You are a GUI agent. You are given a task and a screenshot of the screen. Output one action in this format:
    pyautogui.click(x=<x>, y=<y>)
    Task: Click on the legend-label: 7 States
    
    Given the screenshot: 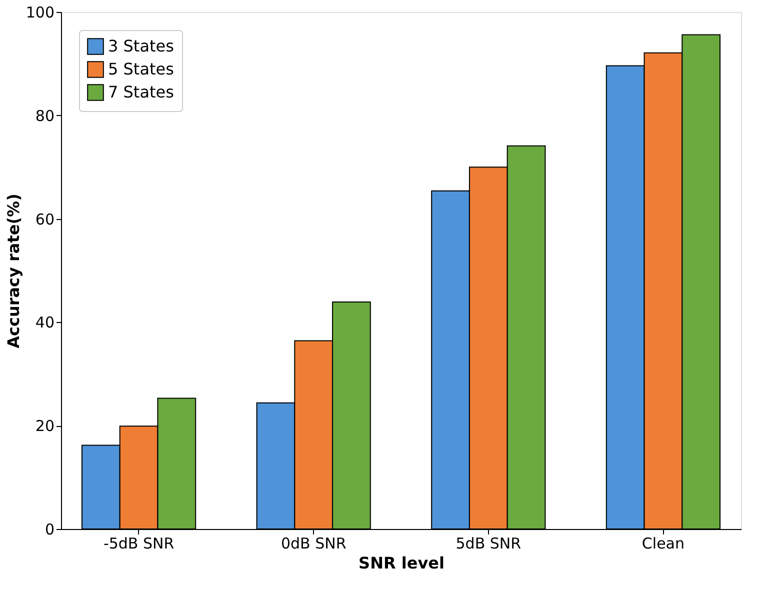 What is the action you would take?
    pyautogui.click(x=141, y=92)
    